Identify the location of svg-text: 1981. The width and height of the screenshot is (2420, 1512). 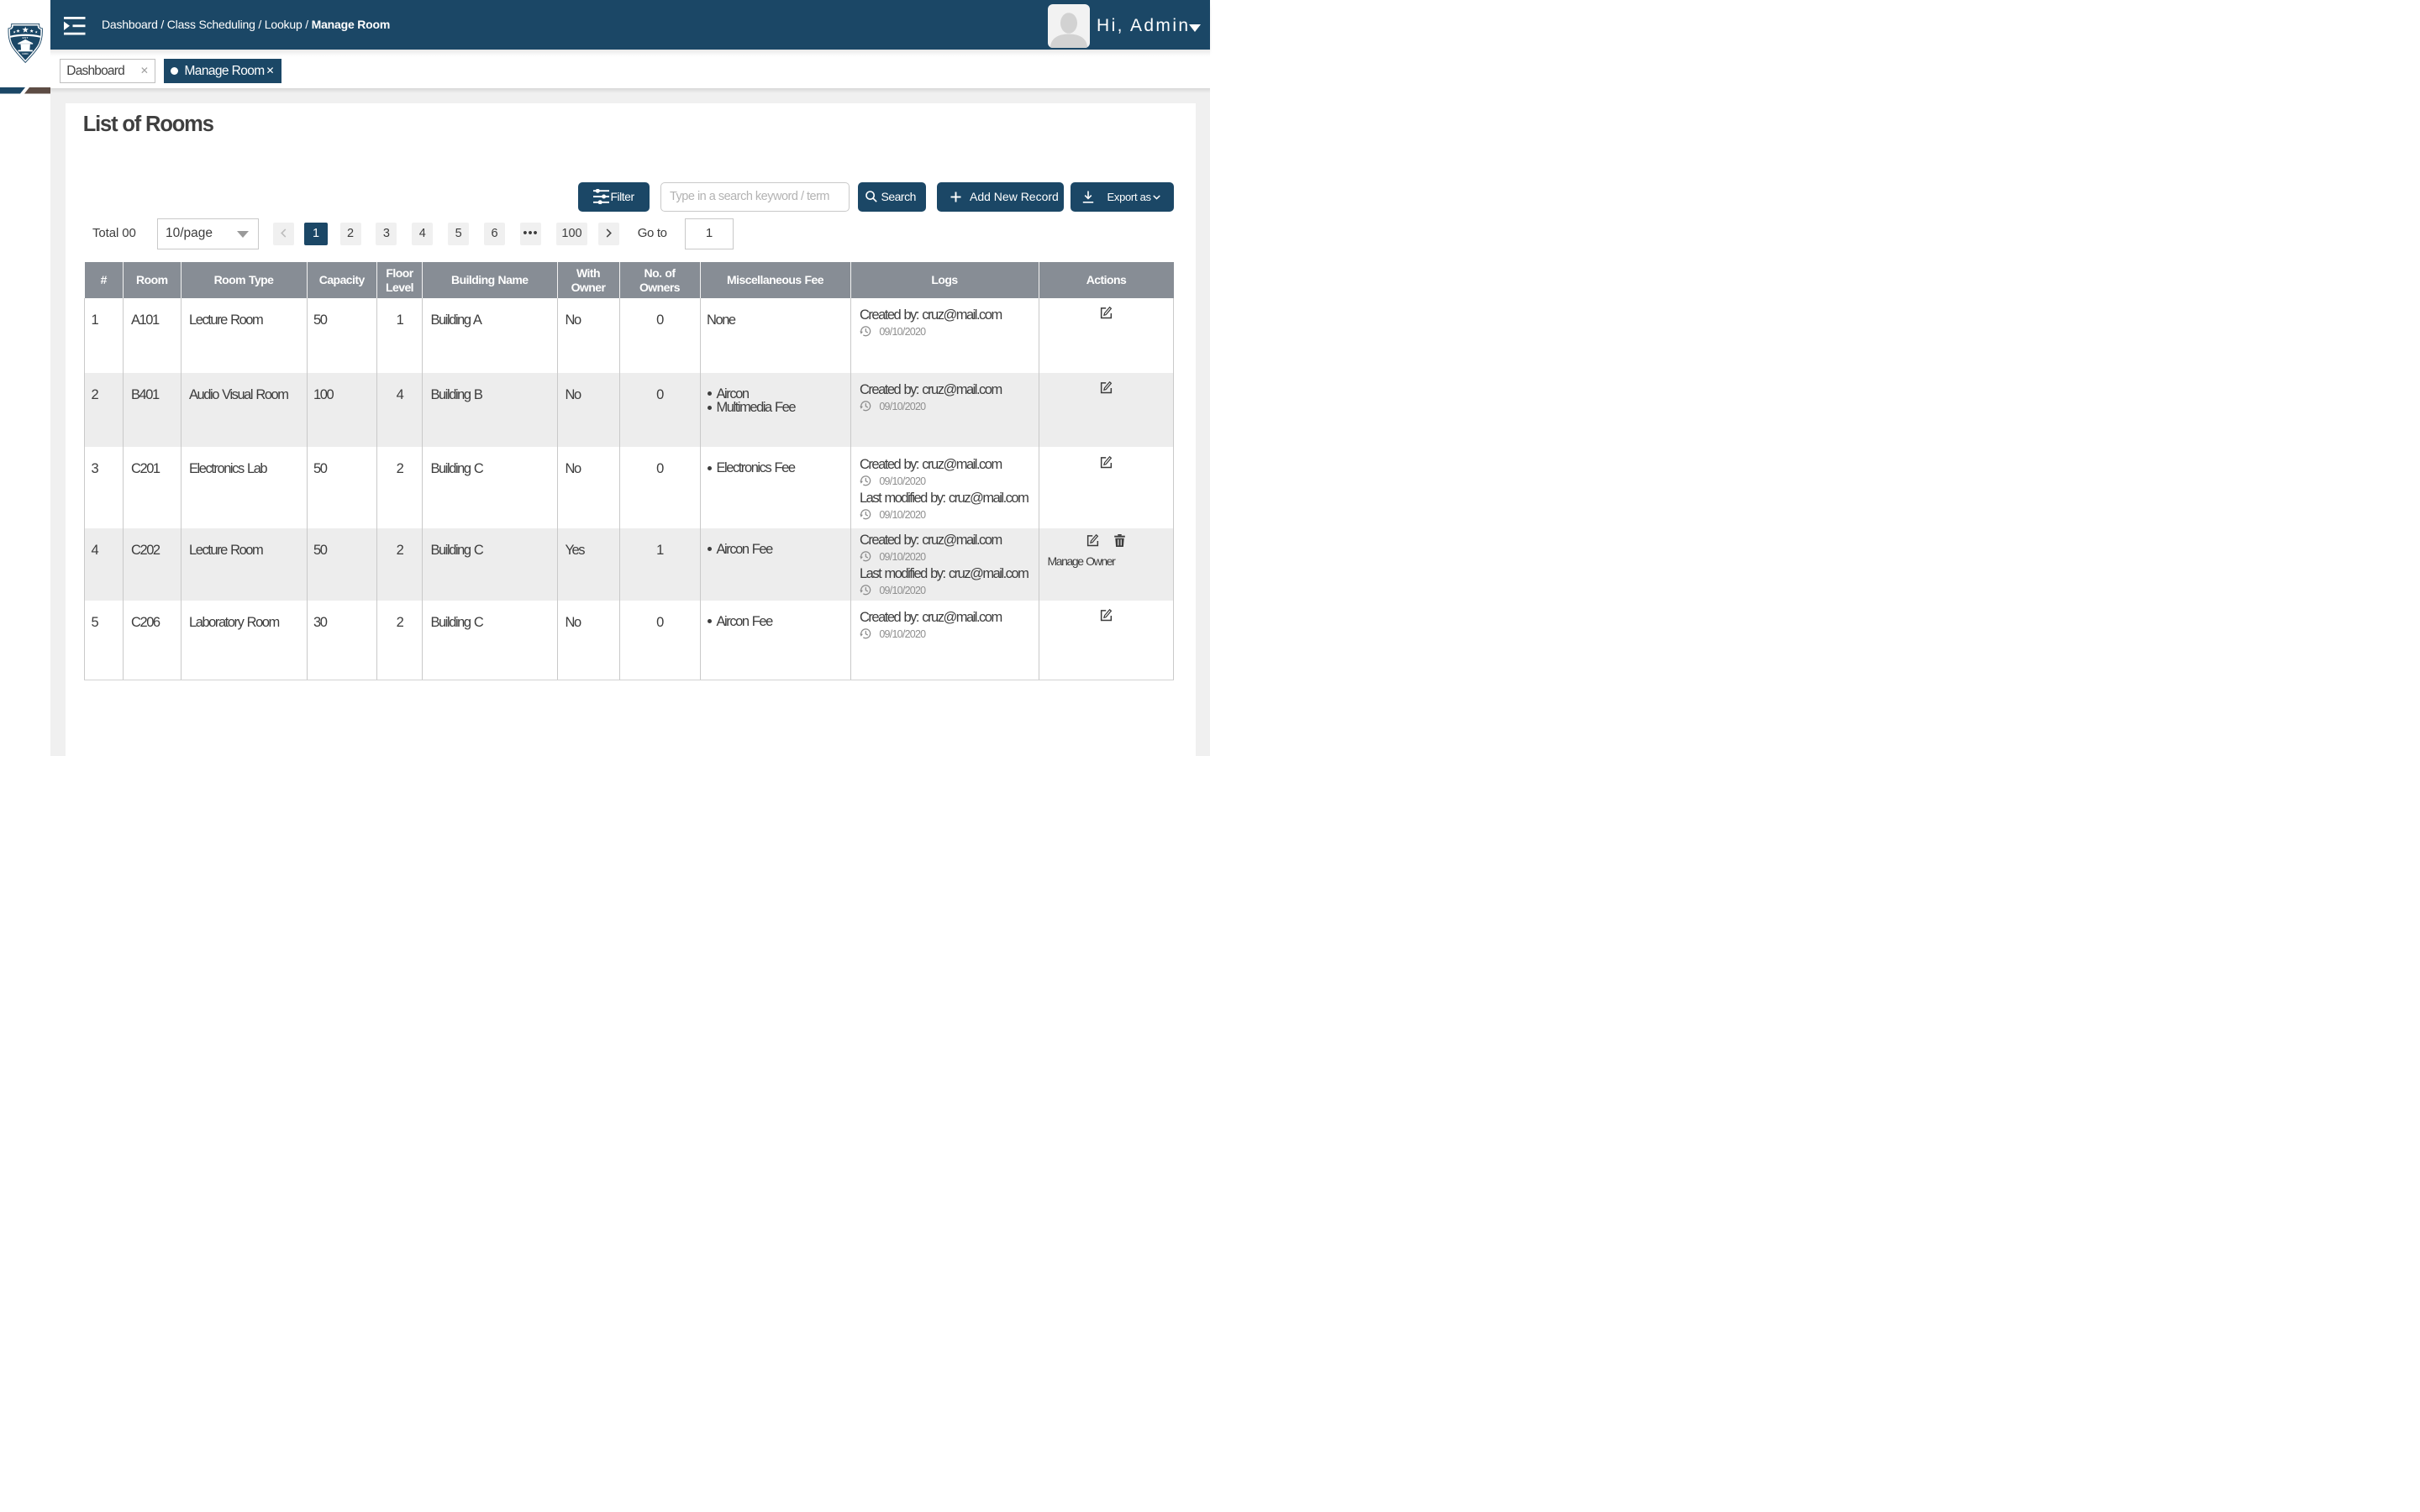
(25, 53).